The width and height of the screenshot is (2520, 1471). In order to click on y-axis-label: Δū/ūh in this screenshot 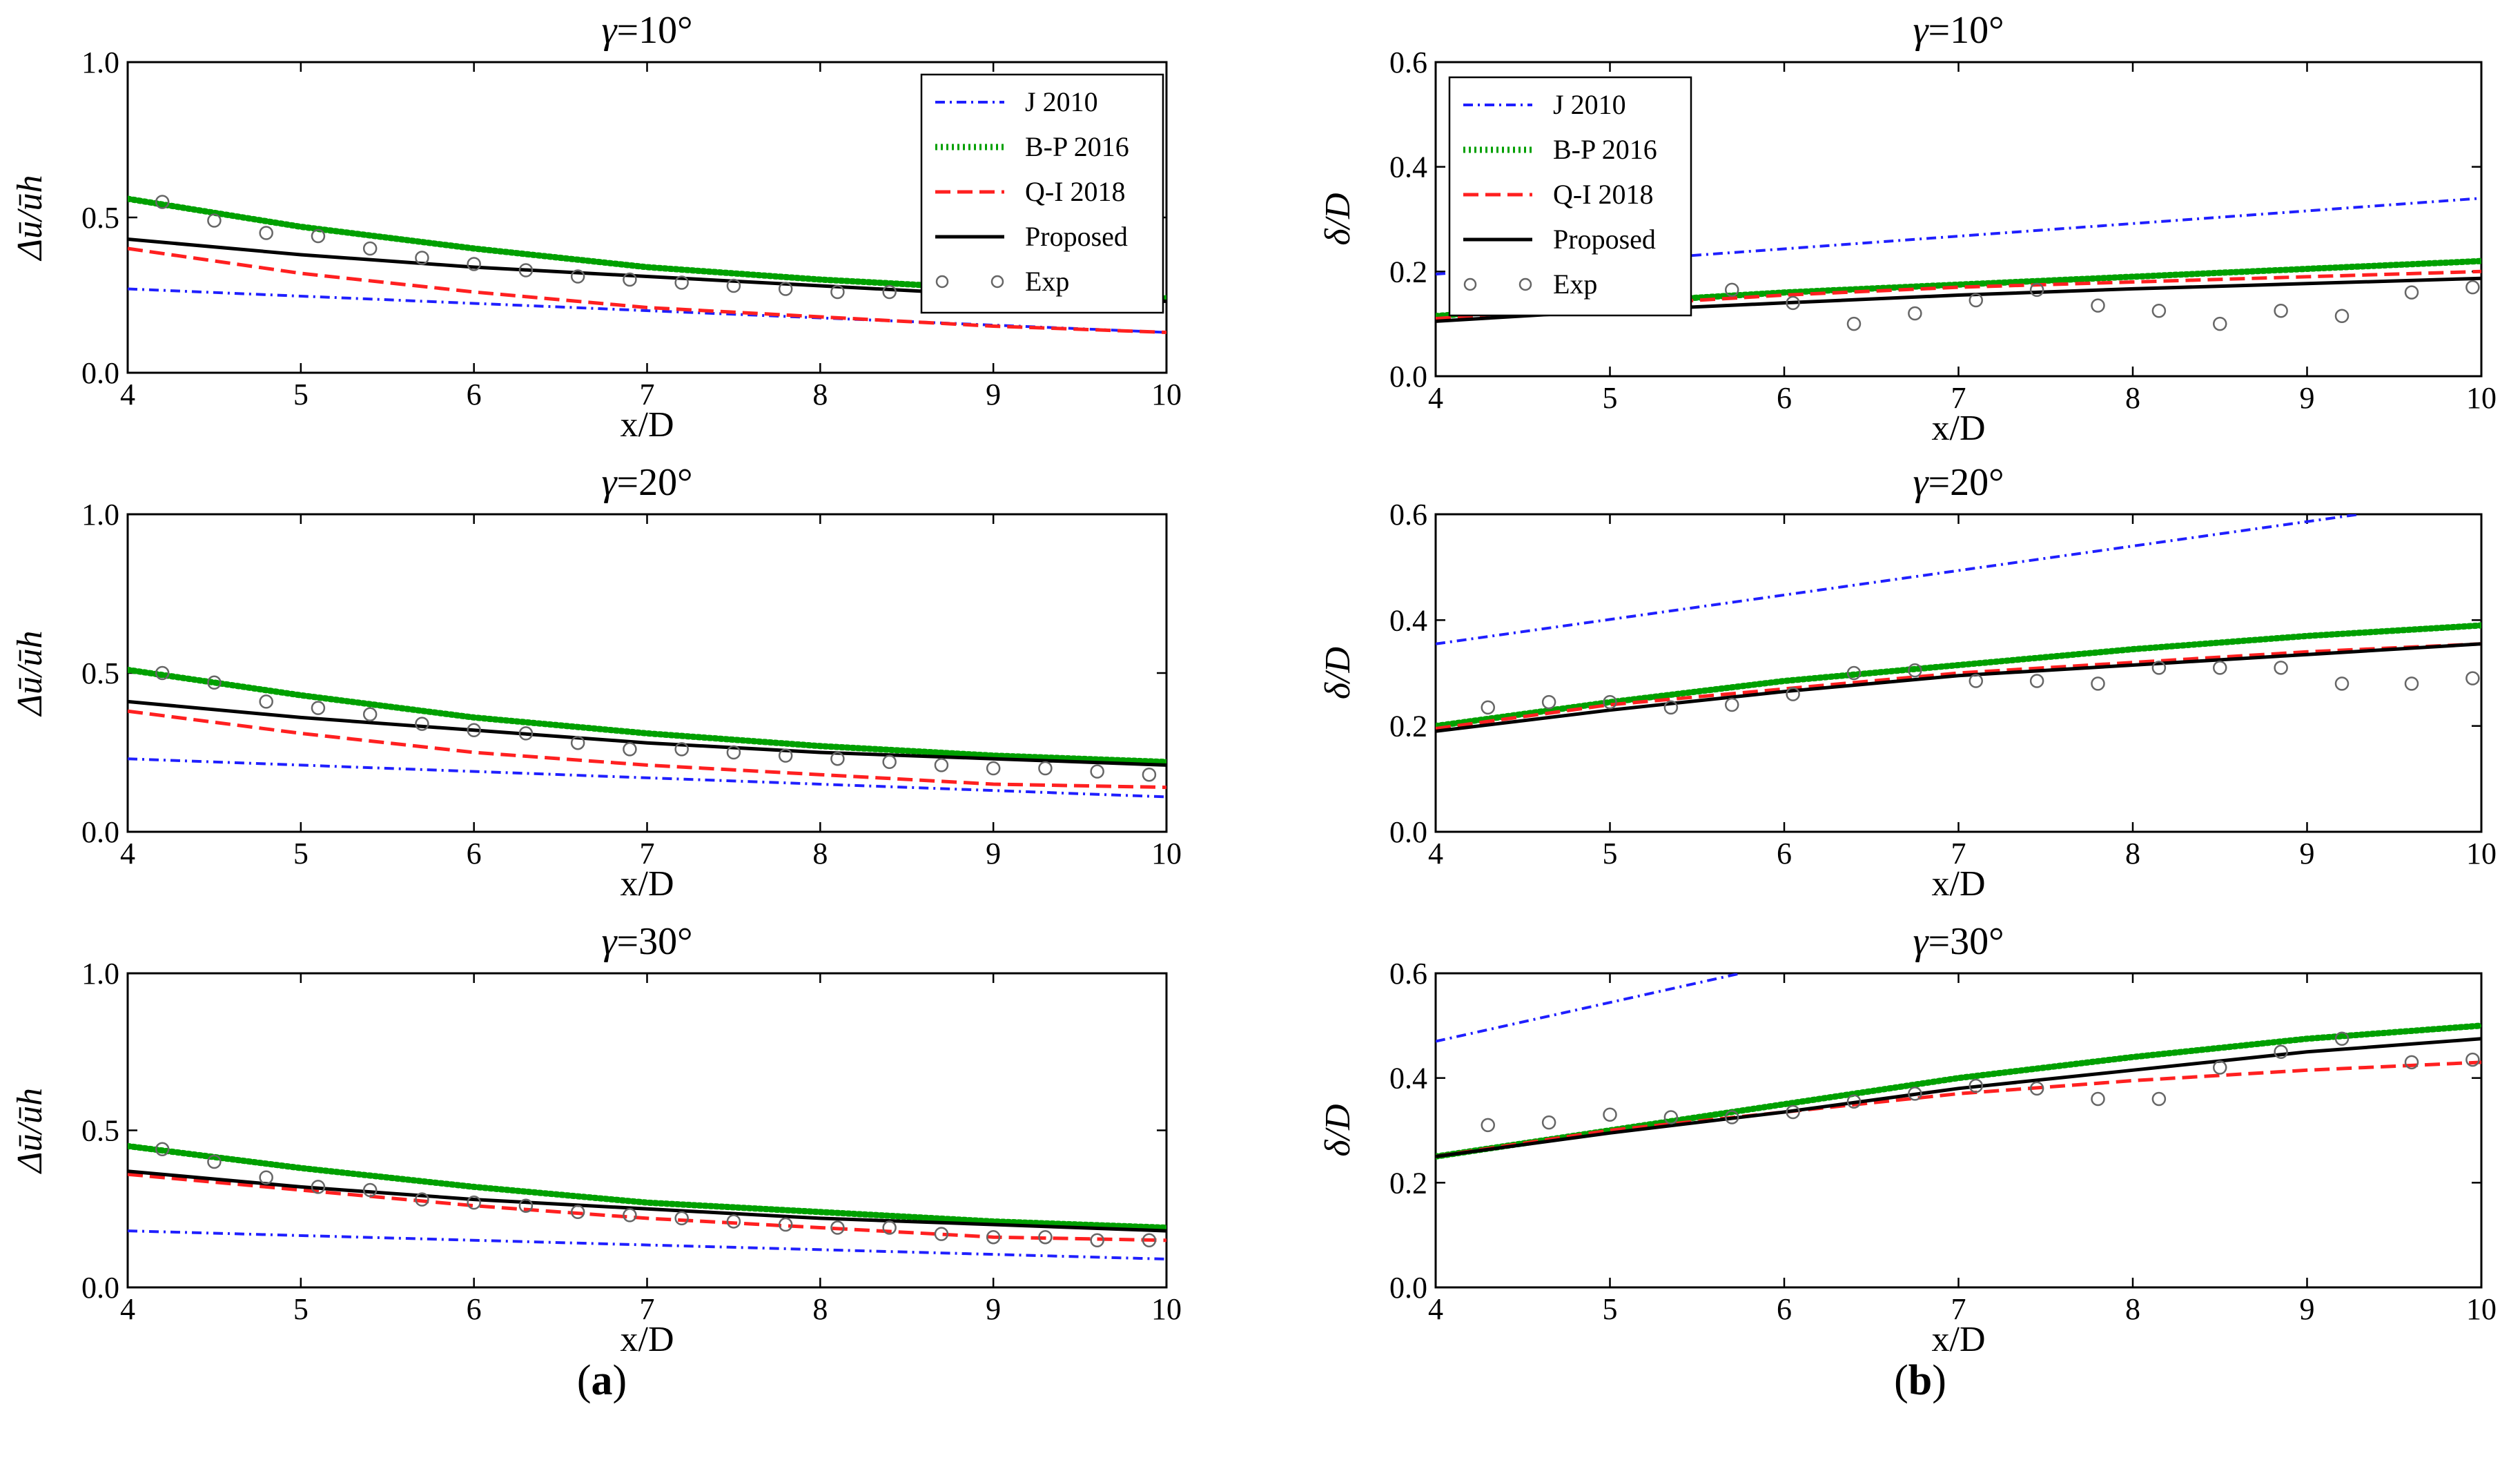, I will do `click(30, 1131)`.